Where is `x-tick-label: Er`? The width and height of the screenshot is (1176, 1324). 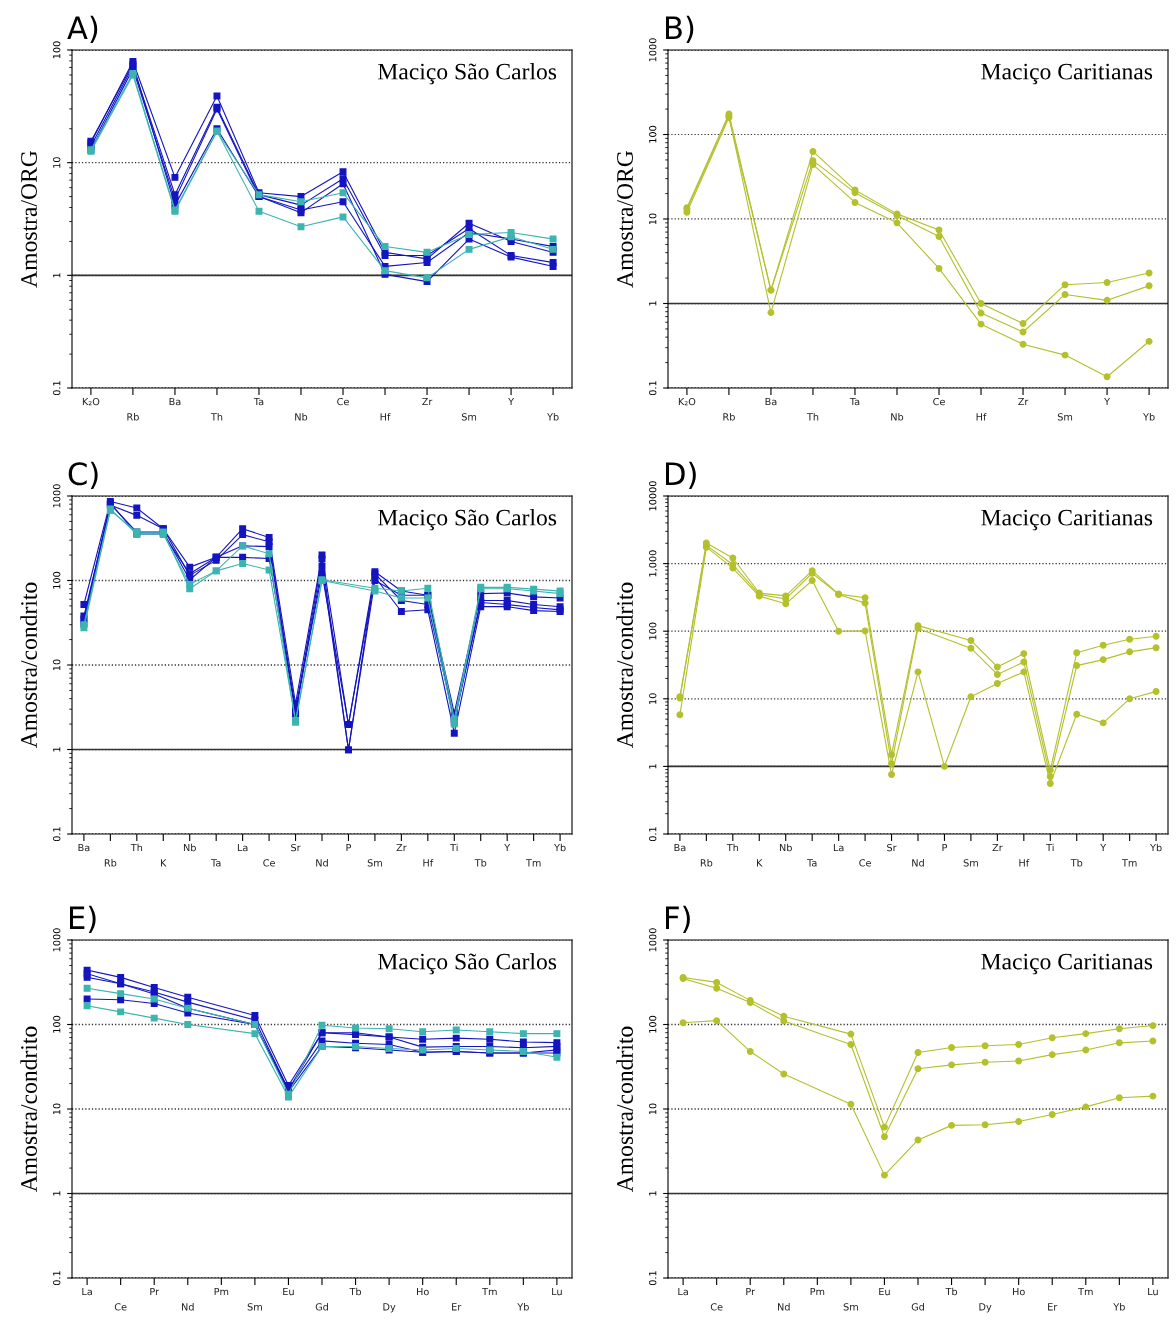 x-tick-label: Er is located at coordinates (1053, 1307).